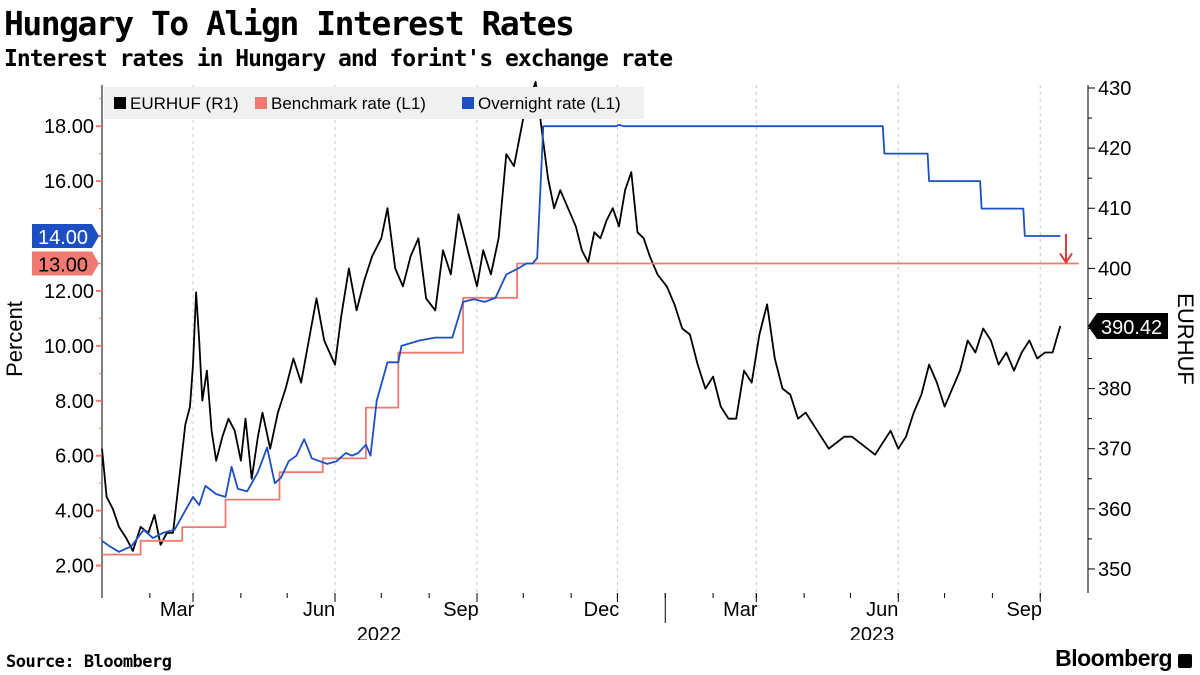 Image resolution: width=1200 pixels, height=675 pixels. Describe the element at coordinates (1185, 660) in the screenshot. I see `brand-mark-icon` at that location.